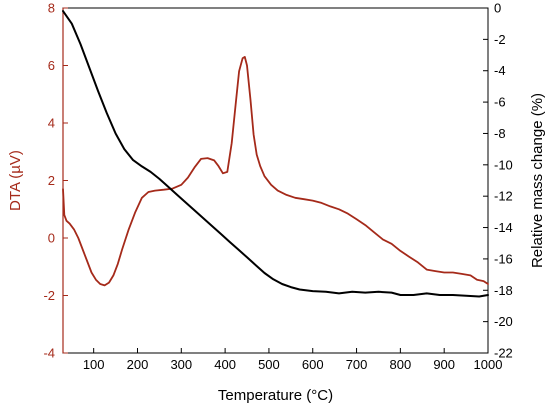 The height and width of the screenshot is (409, 550). Describe the element at coordinates (181, 364) in the screenshot. I see `x-tick-label: 300` at that location.